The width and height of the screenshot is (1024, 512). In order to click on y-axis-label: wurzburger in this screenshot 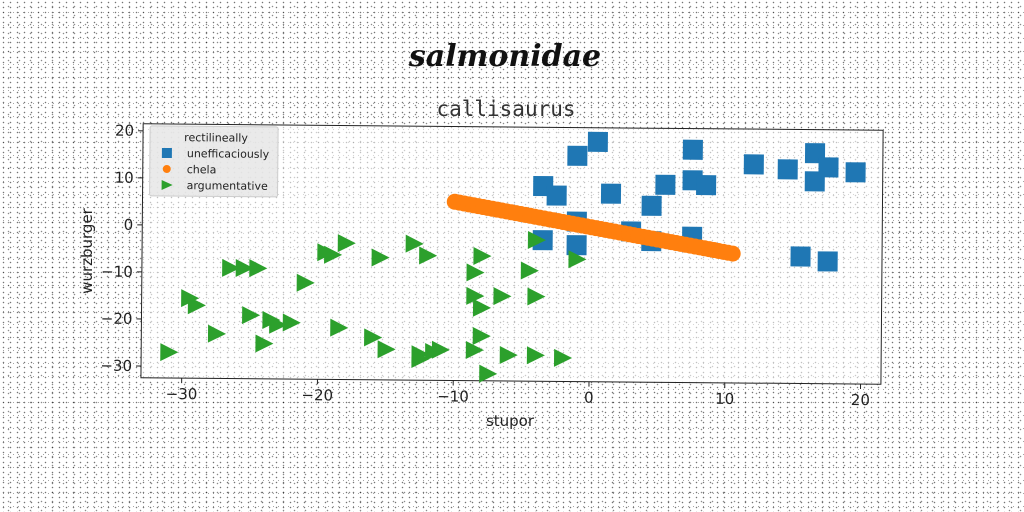, I will do `click(87, 250)`.